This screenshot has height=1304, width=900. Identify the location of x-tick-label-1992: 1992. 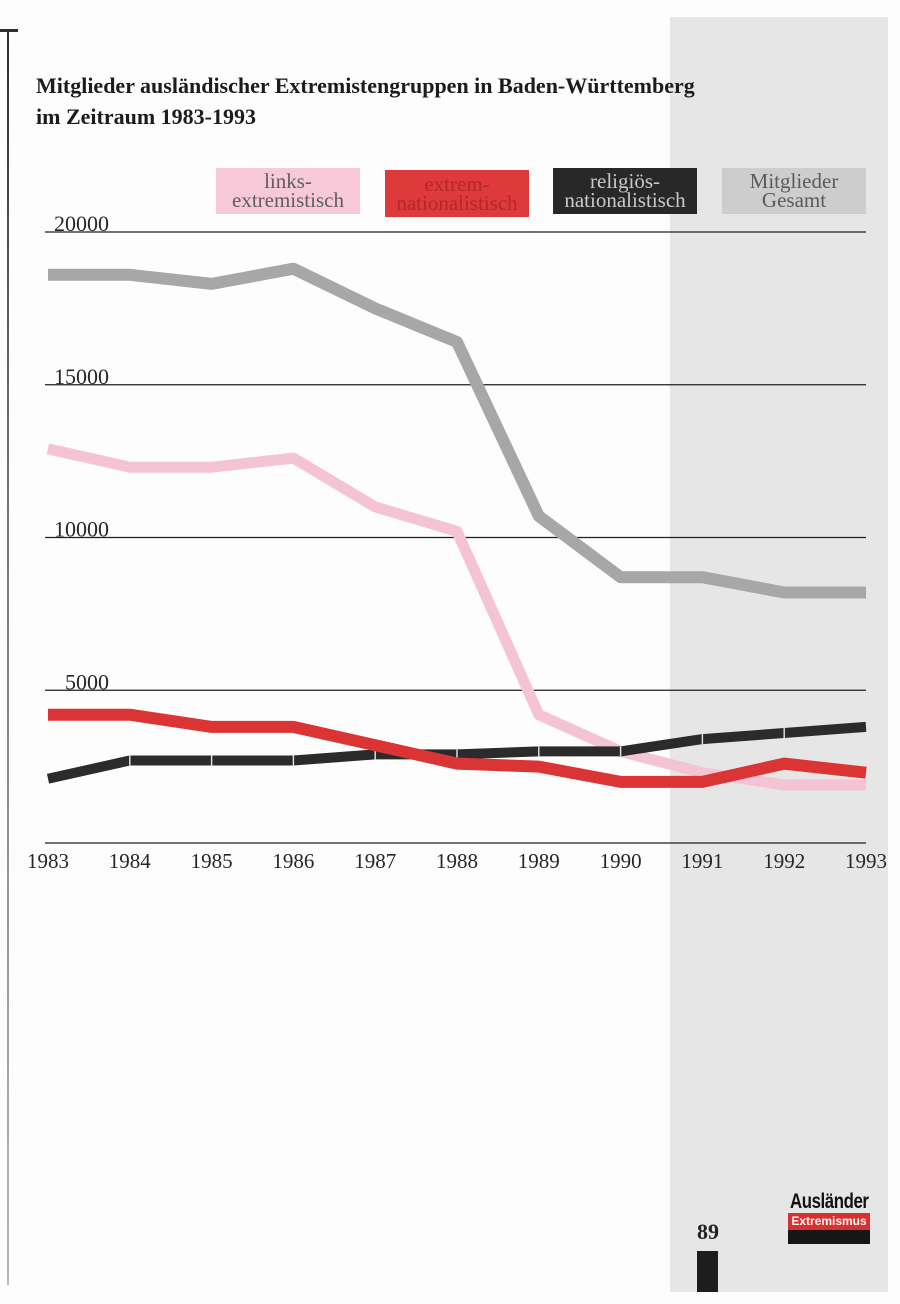
(784, 861).